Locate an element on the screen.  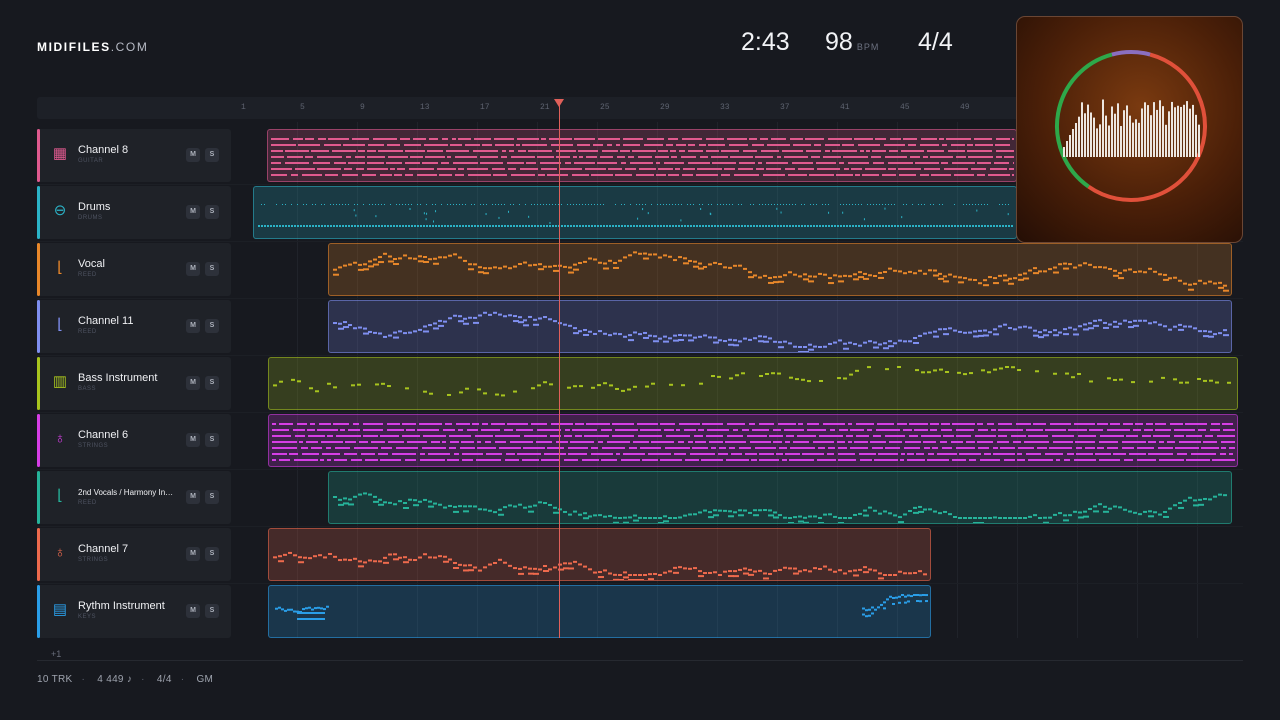
track-count: 10 TRK is located at coordinates (55, 679).